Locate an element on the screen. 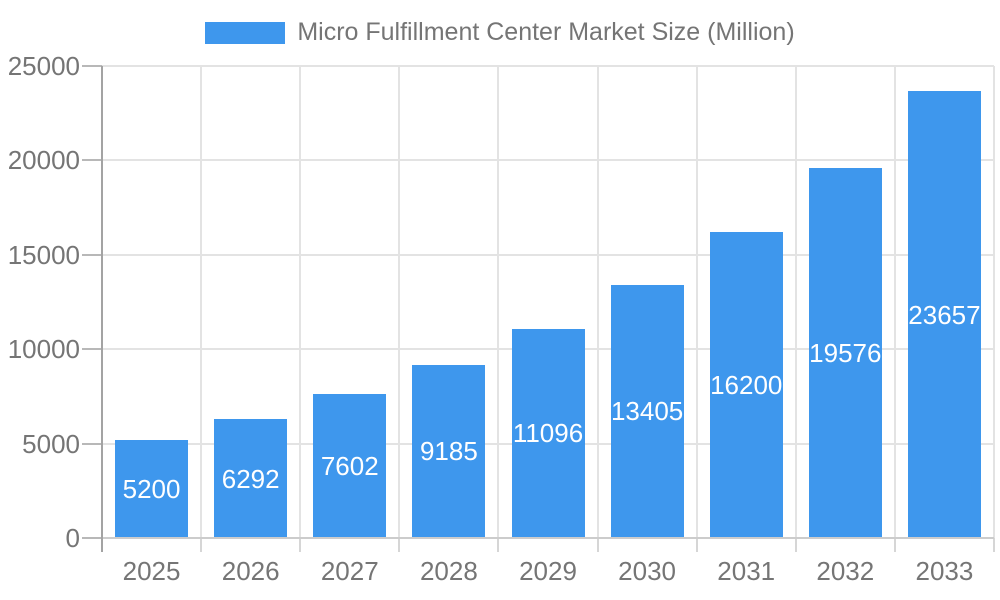 The width and height of the screenshot is (1000, 600). y-axis-label-0: 0 is located at coordinates (72, 538).